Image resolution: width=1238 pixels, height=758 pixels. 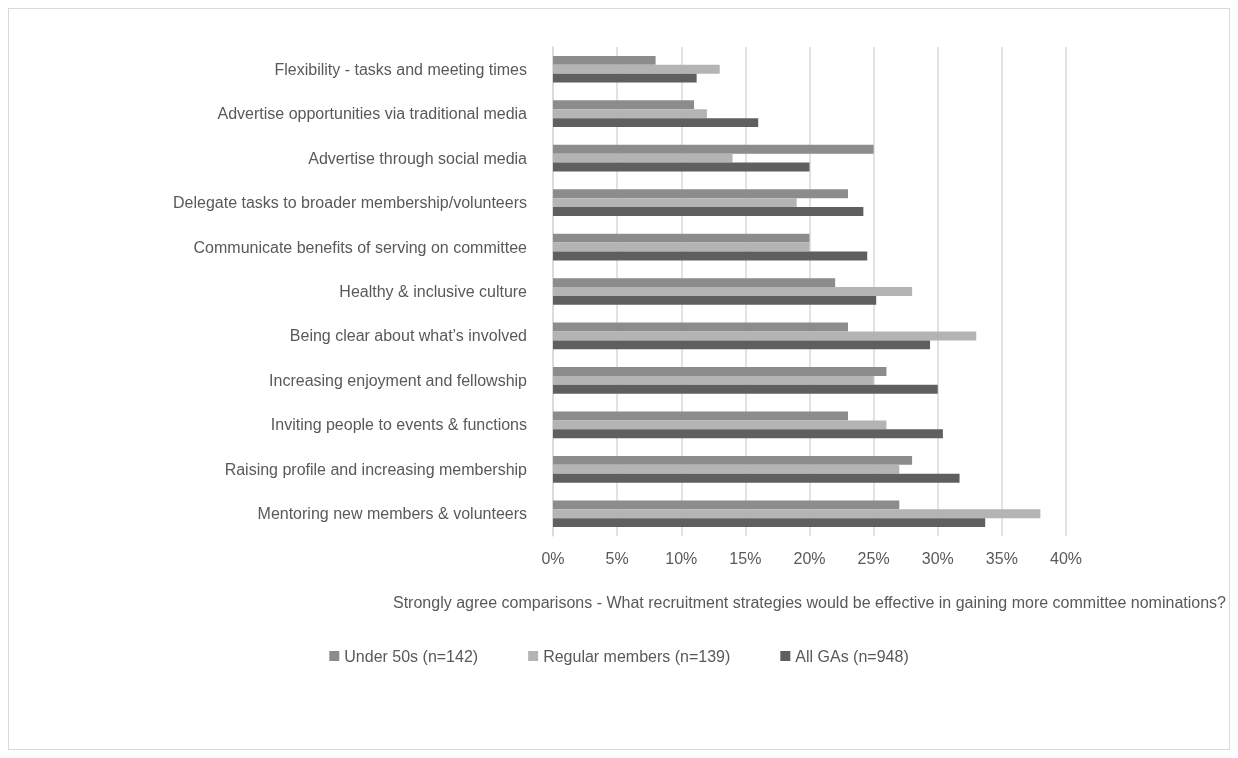 I want to click on x-axis-title: Strongly agree comparisons - What recruitment strategies would be effective in gaining more committee nominations?, so click(x=810, y=602).